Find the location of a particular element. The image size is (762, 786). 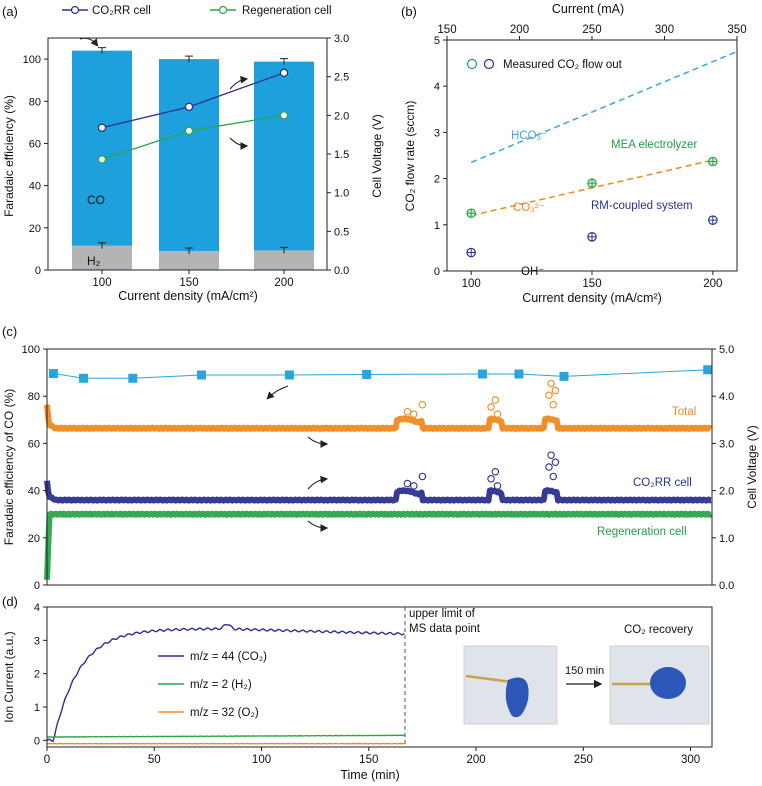

d-y-tick-label-2: 2 is located at coordinates (37, 675).